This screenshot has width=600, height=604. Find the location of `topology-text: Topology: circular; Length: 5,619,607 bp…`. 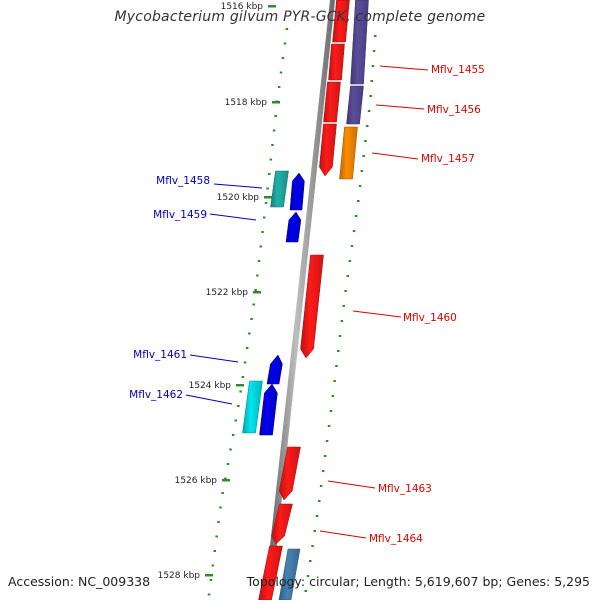

topology-text: Topology: circular; Length: 5,619,607 bp… is located at coordinates (418, 581).